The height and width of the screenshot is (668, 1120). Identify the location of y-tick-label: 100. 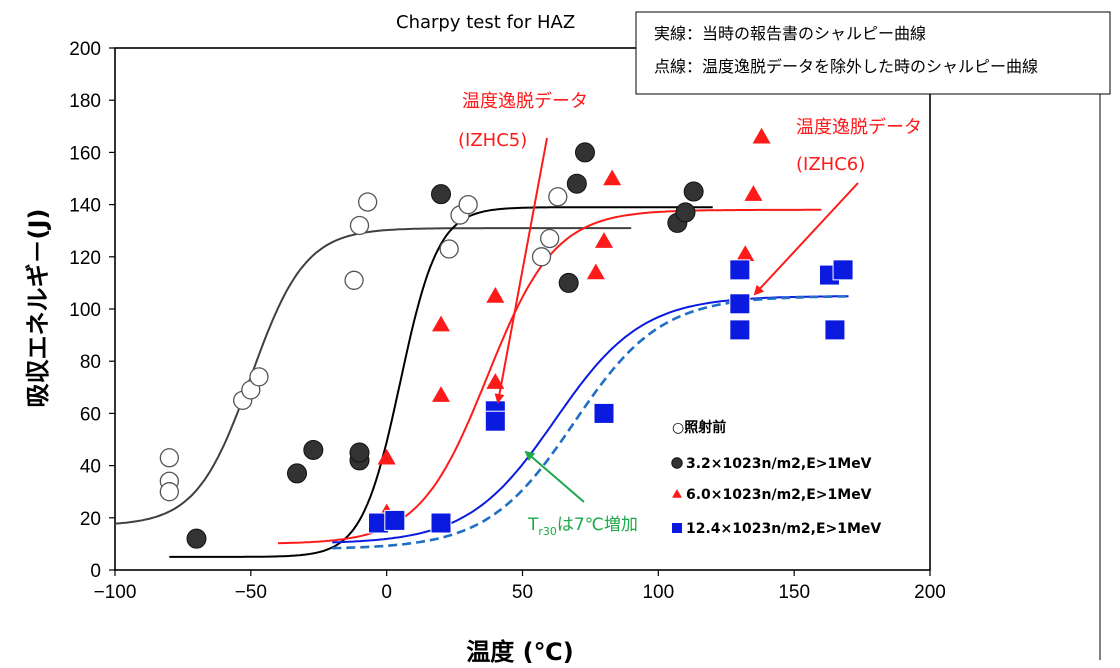
(85, 310).